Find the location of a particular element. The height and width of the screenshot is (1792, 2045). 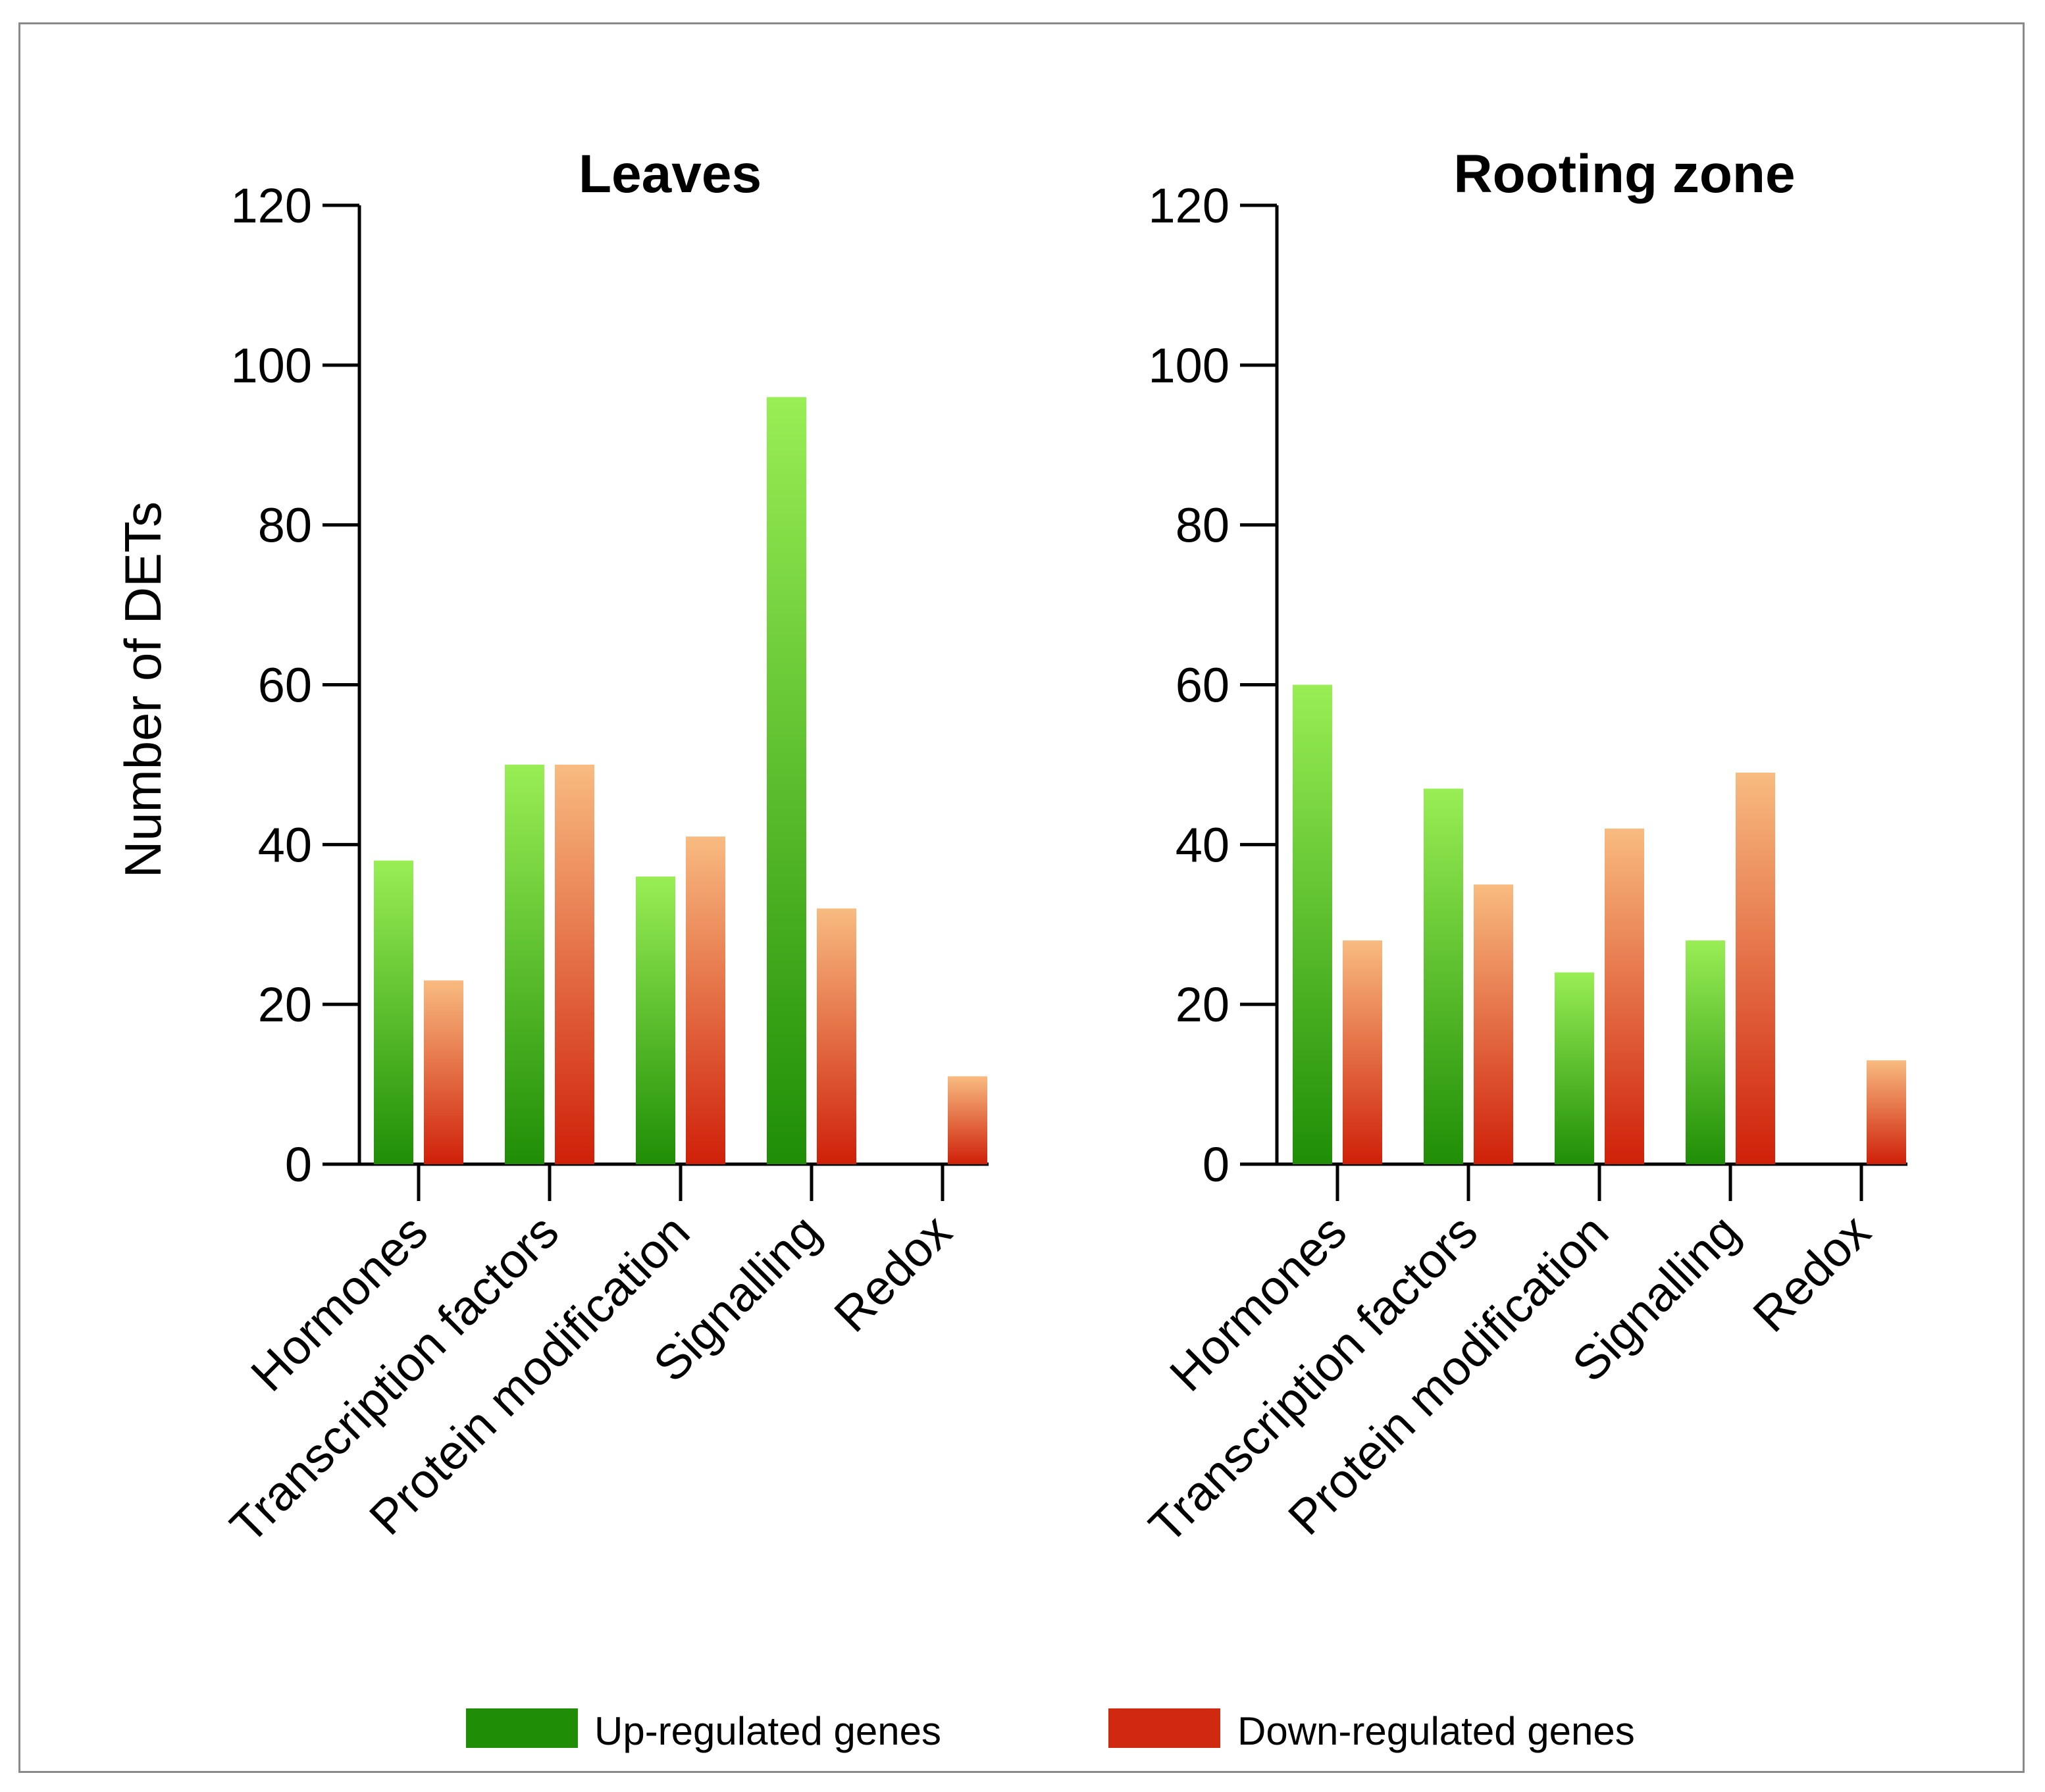

legend-label-down: Down-regulated genes is located at coordinates (1436, 1731).